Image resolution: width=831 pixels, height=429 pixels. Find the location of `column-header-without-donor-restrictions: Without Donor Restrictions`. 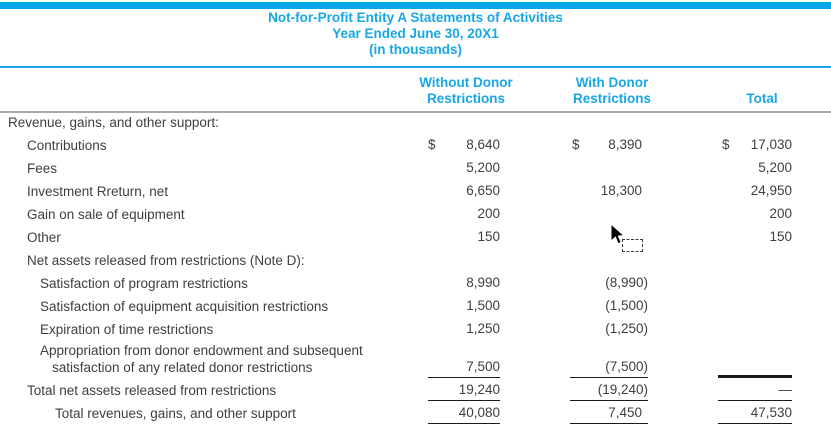

column-header-without-donor-restrictions: Without Donor Restrictions is located at coordinates (466, 90).